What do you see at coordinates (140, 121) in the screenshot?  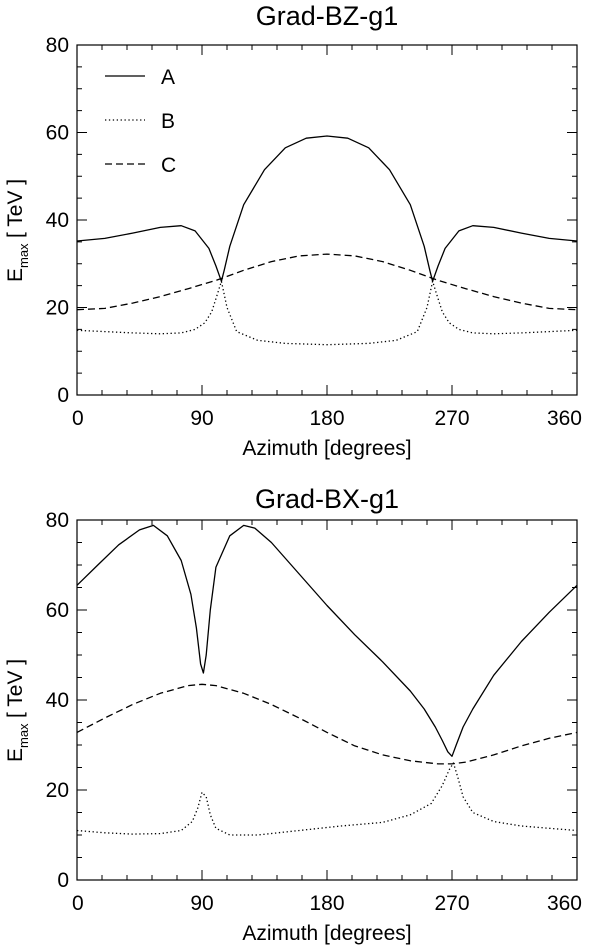 I see `legend: ABC` at bounding box center [140, 121].